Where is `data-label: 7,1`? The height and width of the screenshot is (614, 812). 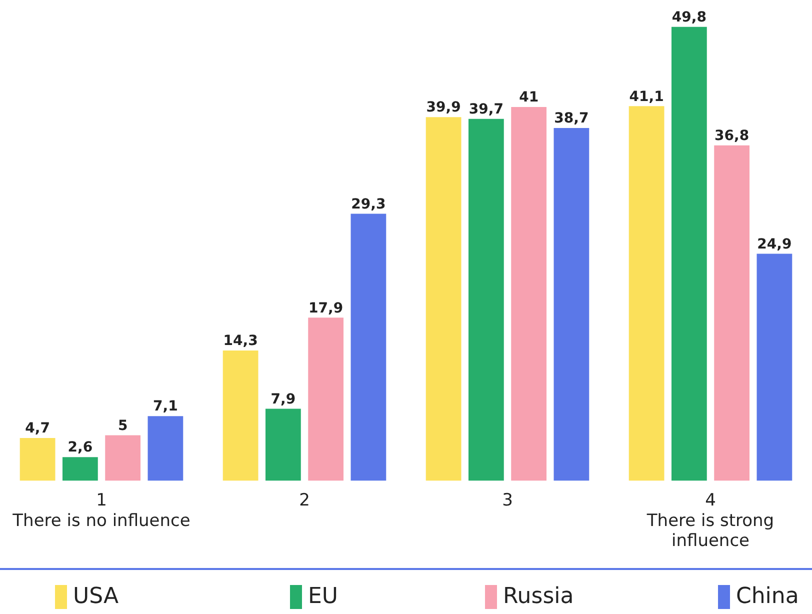
data-label: 7,1 is located at coordinates (165, 406).